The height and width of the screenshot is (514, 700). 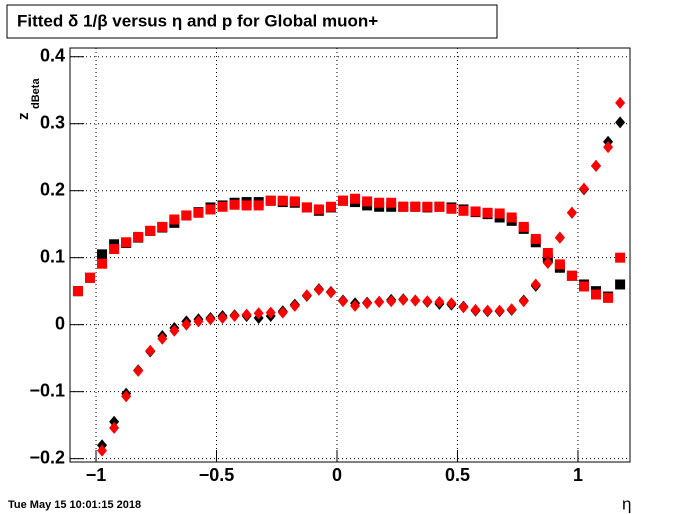 I want to click on y-tick-label: 0.1, so click(x=52, y=256).